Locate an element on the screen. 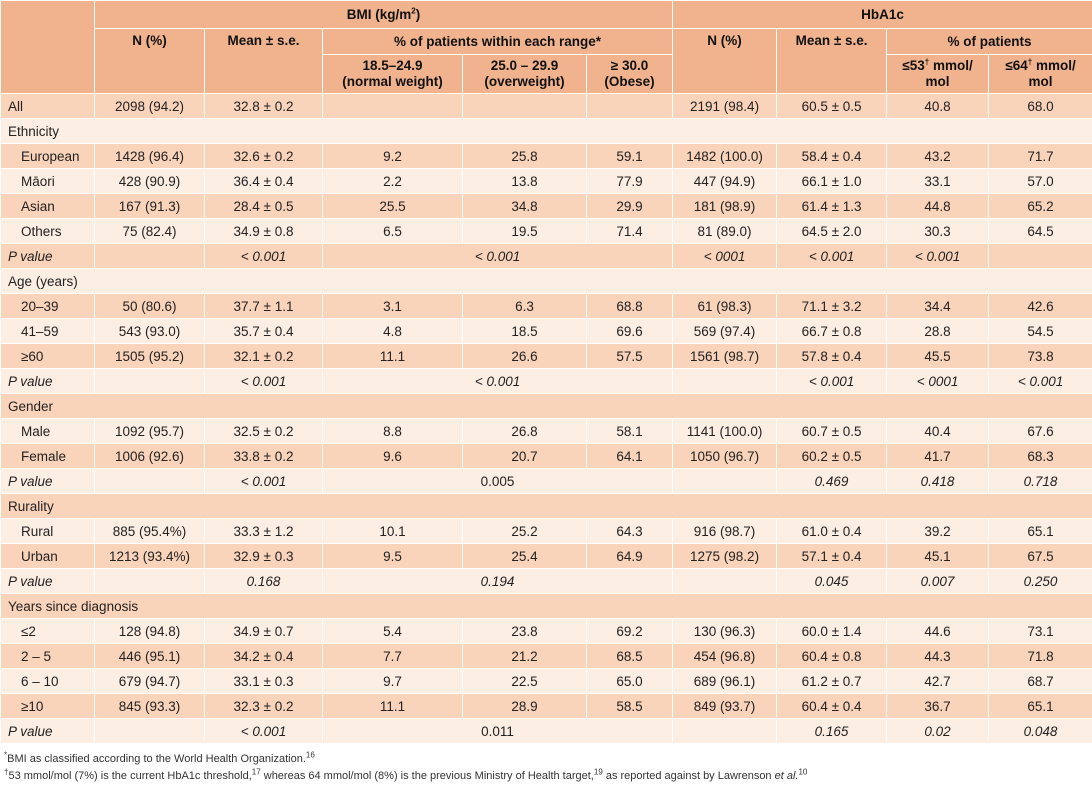 The height and width of the screenshot is (797, 1092). table-cell: 37.7 ± 1.1 is located at coordinates (263, 306).